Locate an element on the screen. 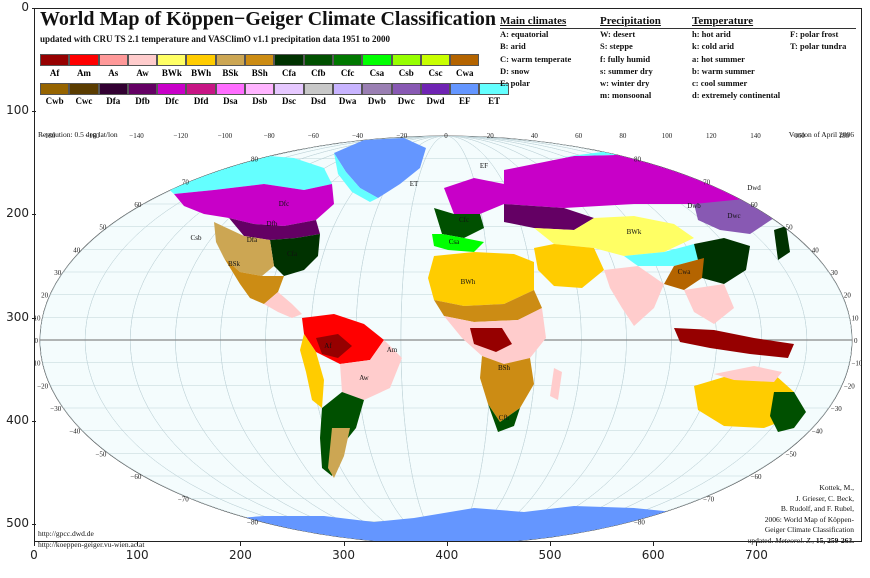  madagascar is located at coordinates (556, 384).